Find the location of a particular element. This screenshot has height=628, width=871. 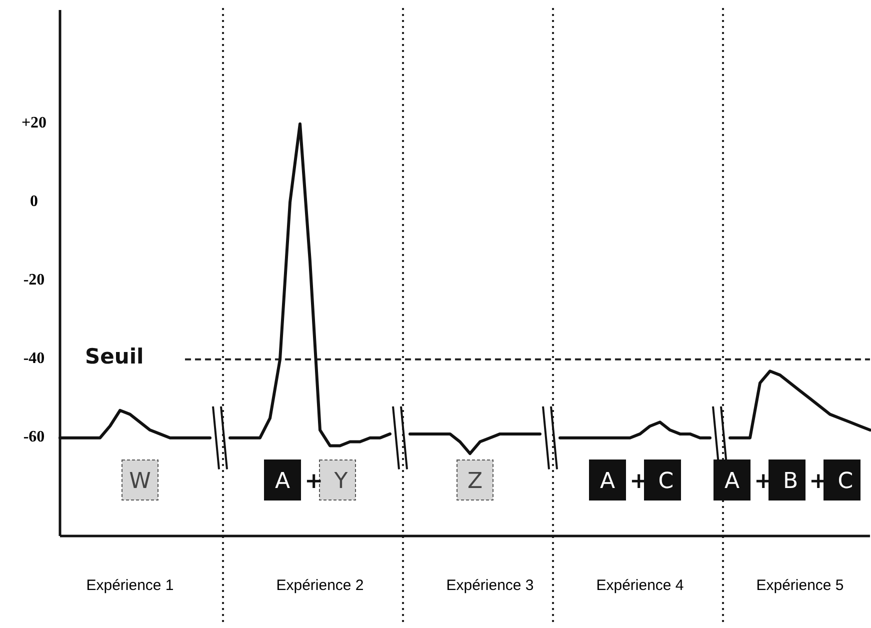

annotation: Z is located at coordinates (475, 481).